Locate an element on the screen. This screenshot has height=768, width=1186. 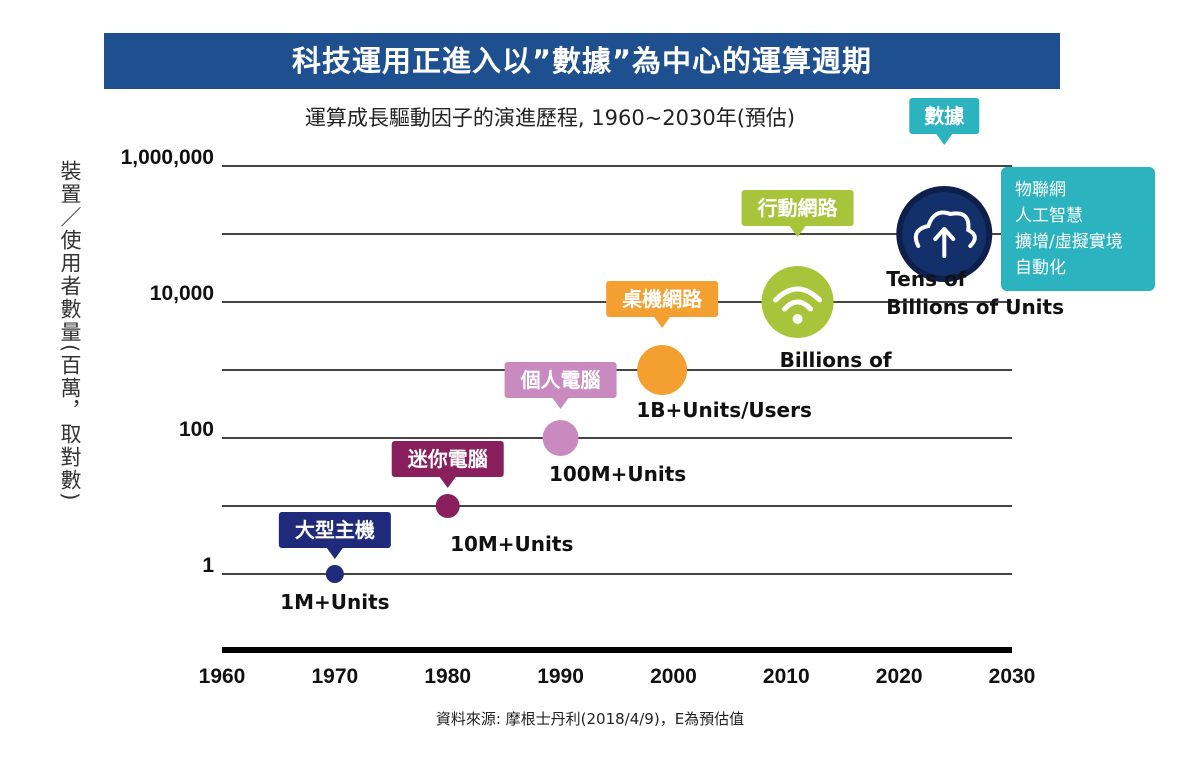
tag-label: 個人電腦 is located at coordinates (560, 380).